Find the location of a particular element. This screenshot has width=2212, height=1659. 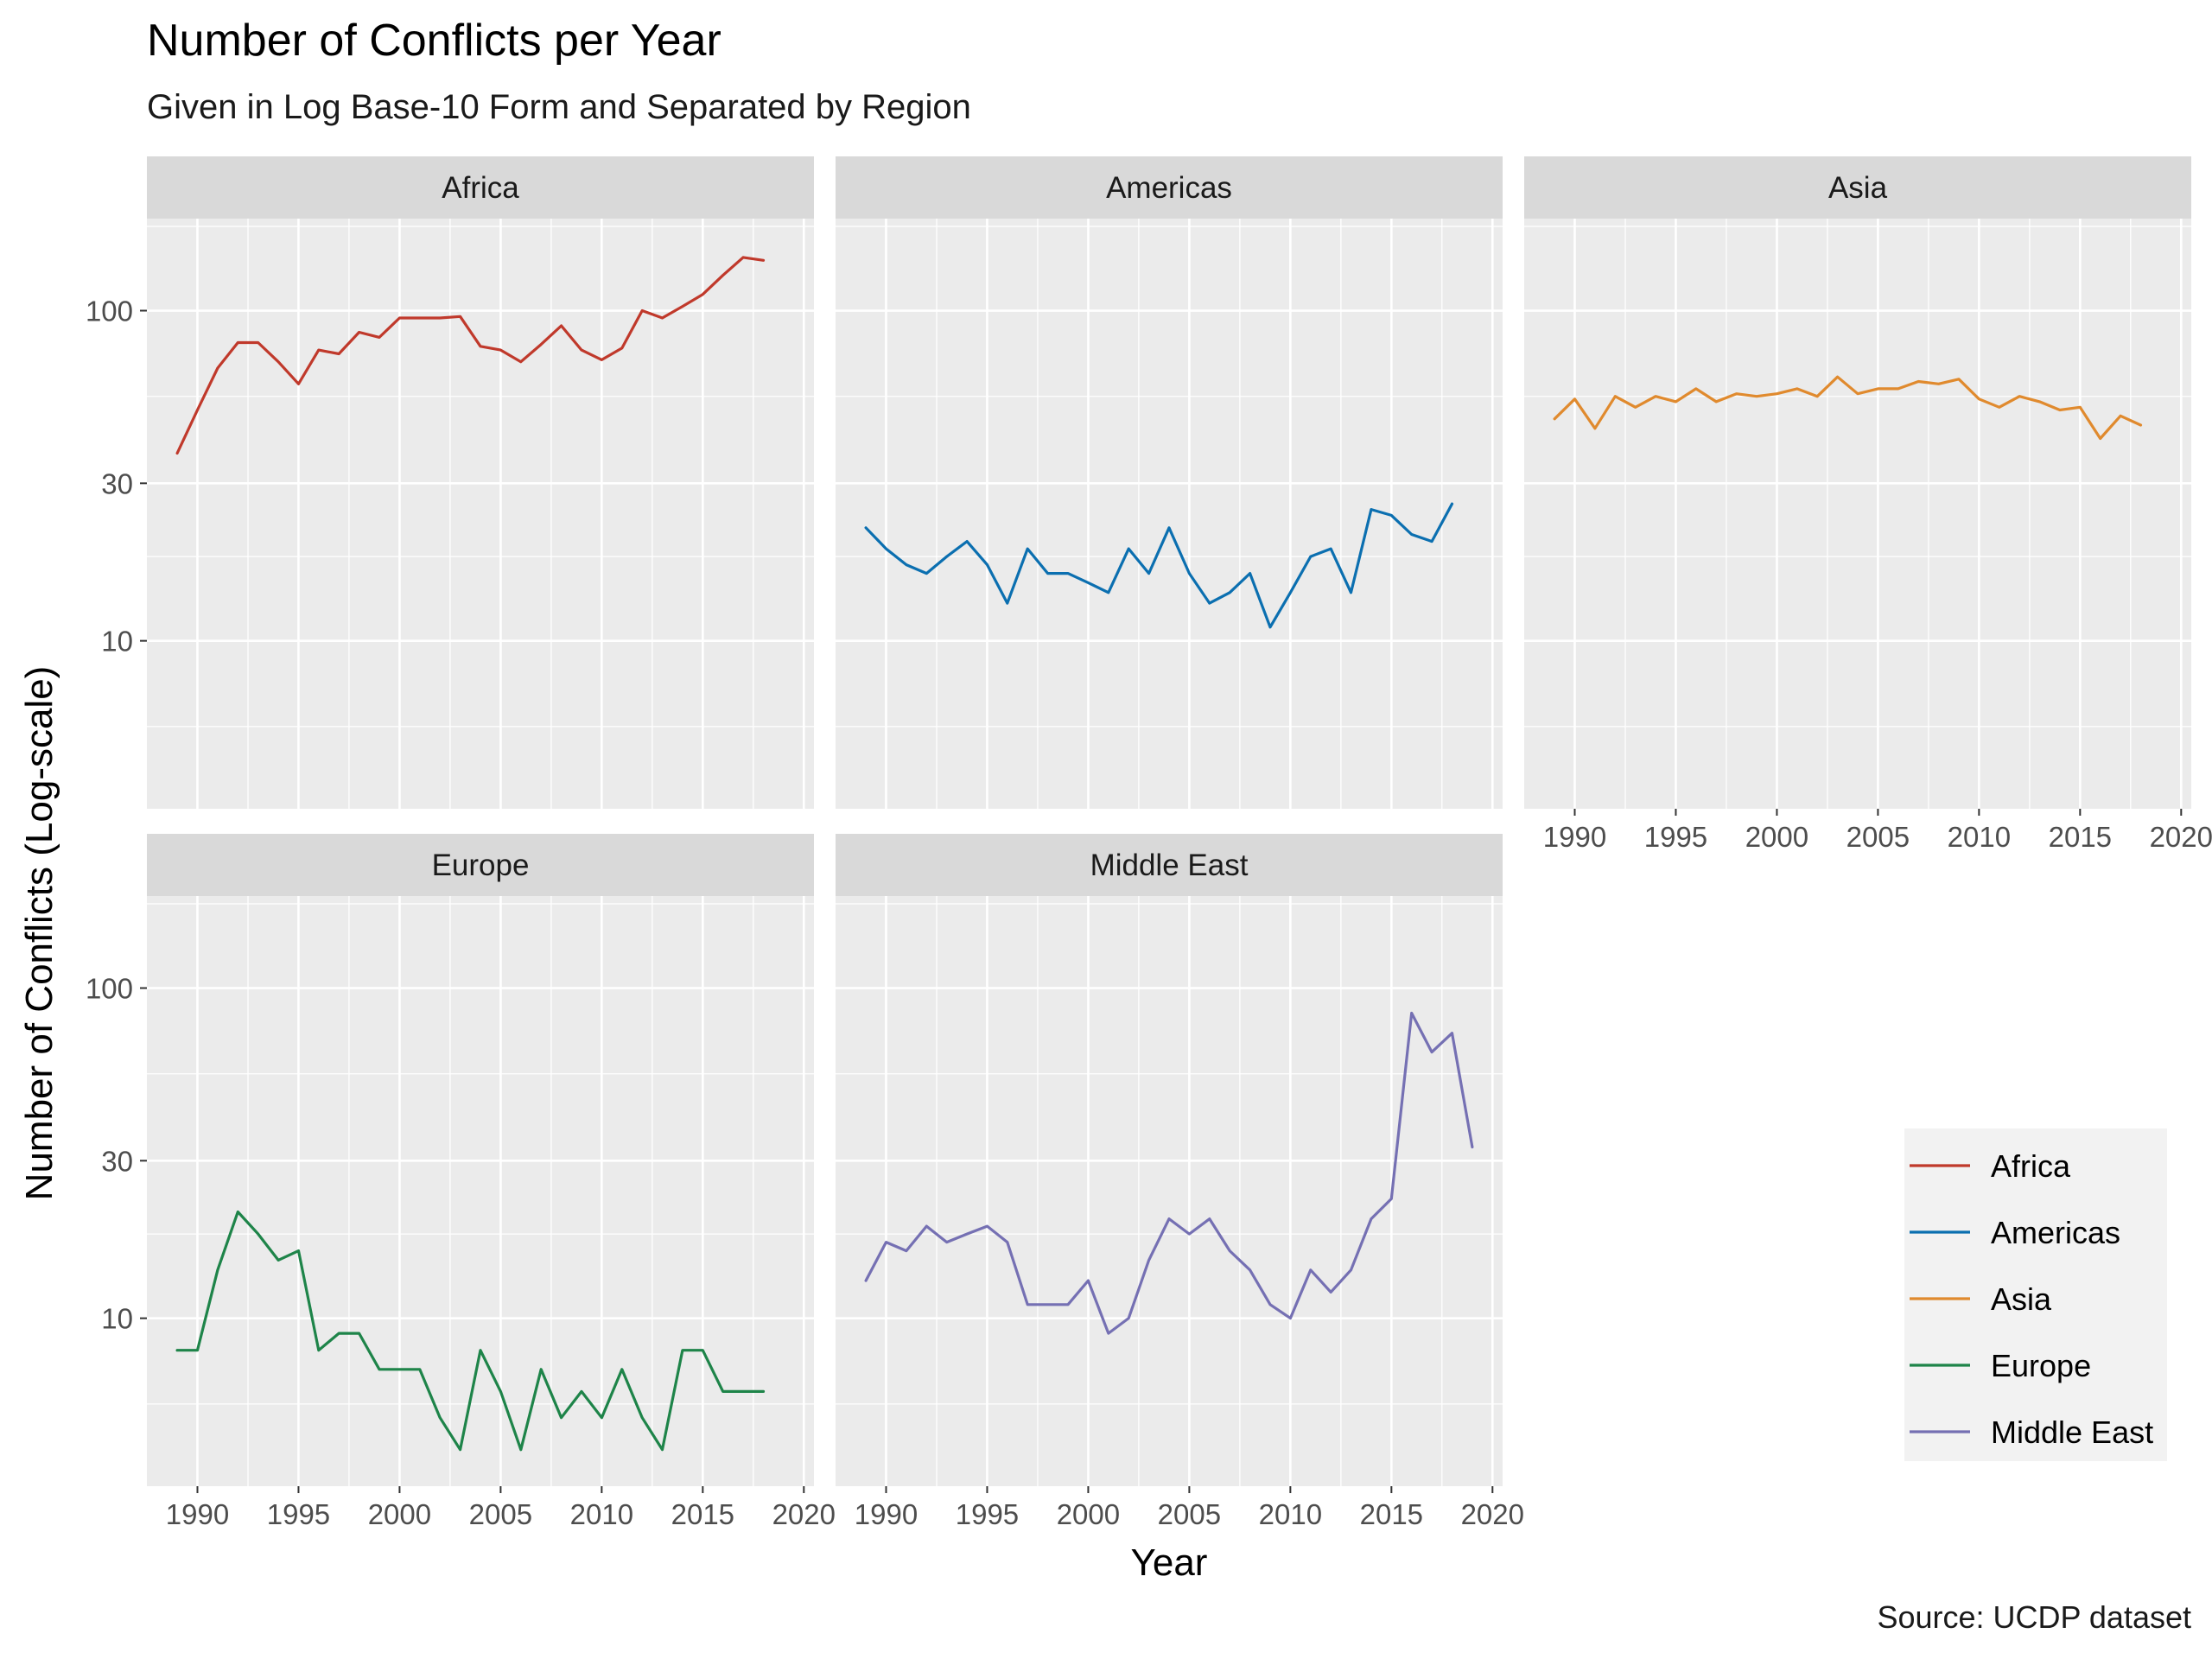

y-axis-title: Number of Conflicts (Log-scale) is located at coordinates (39, 933).